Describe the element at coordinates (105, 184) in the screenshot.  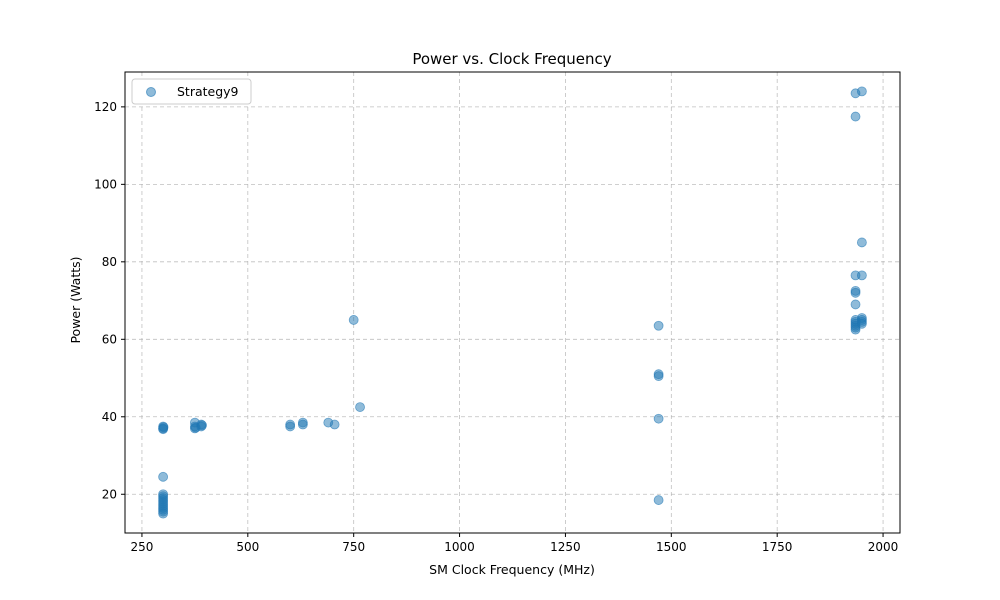
I see `y-tick-label: 100` at that location.